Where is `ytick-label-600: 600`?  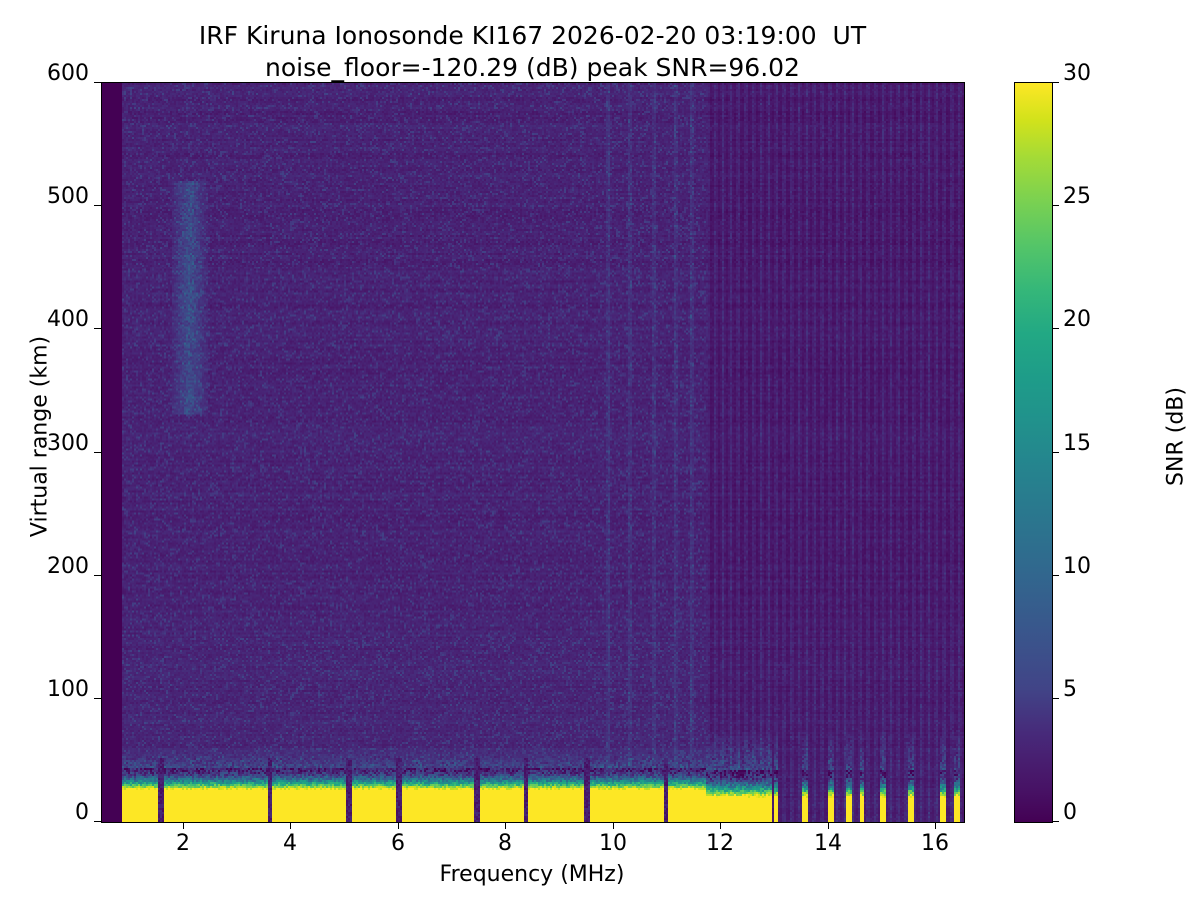
ytick-label-600: 600 is located at coordinates (68, 73).